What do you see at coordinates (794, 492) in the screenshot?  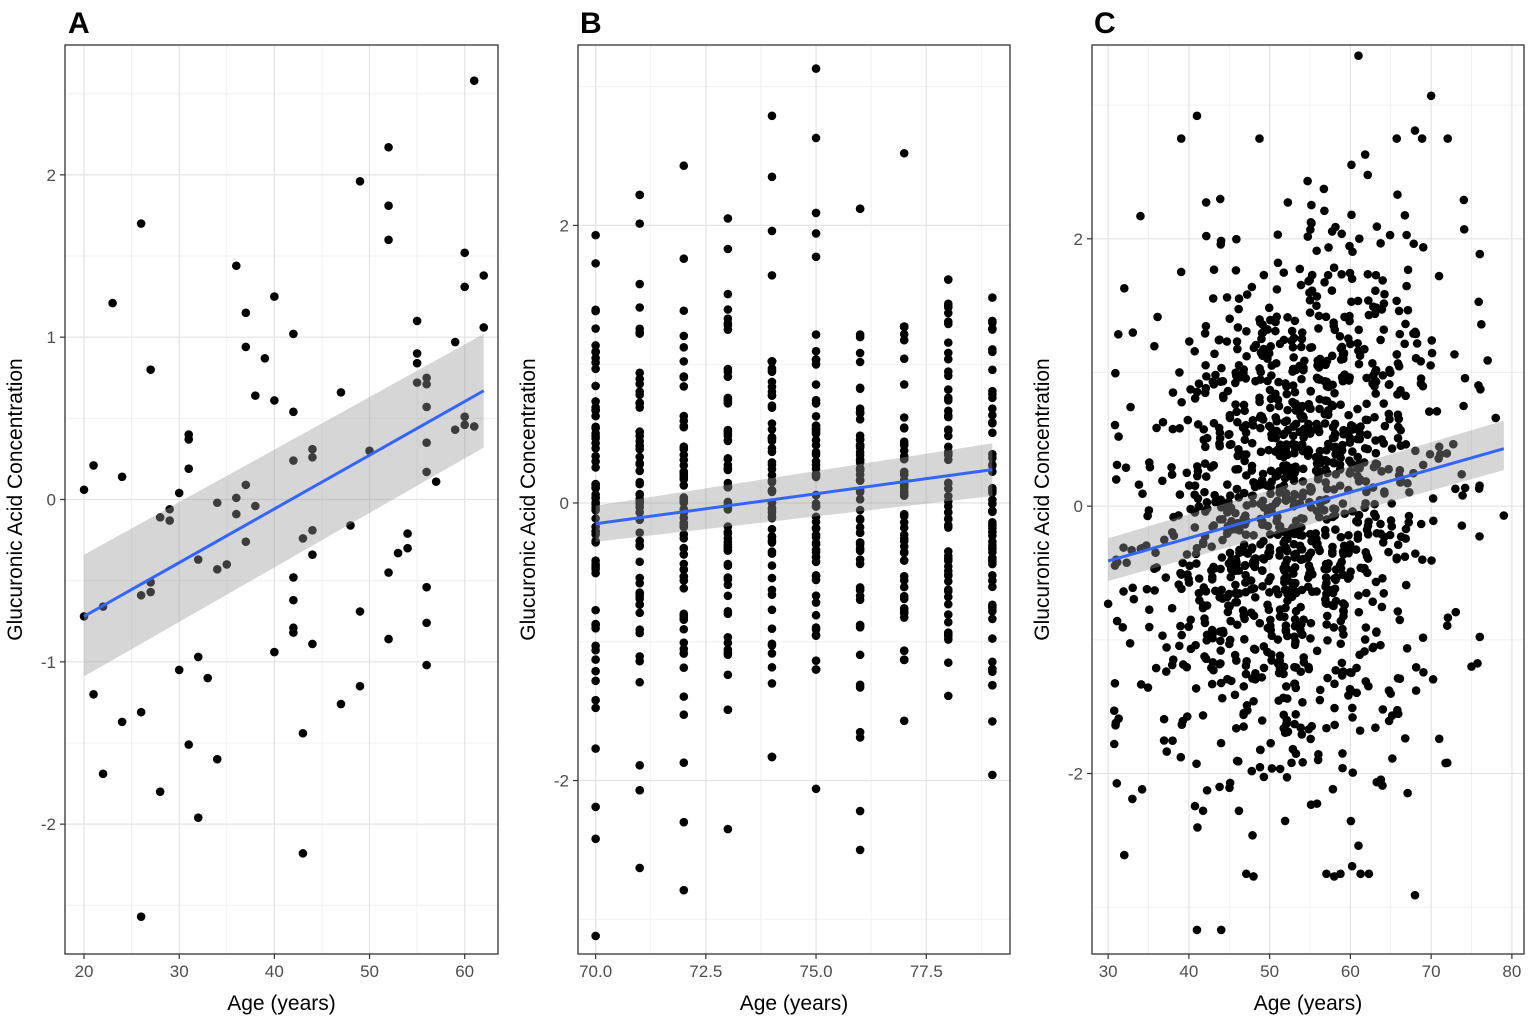 I see `confidence-band` at bounding box center [794, 492].